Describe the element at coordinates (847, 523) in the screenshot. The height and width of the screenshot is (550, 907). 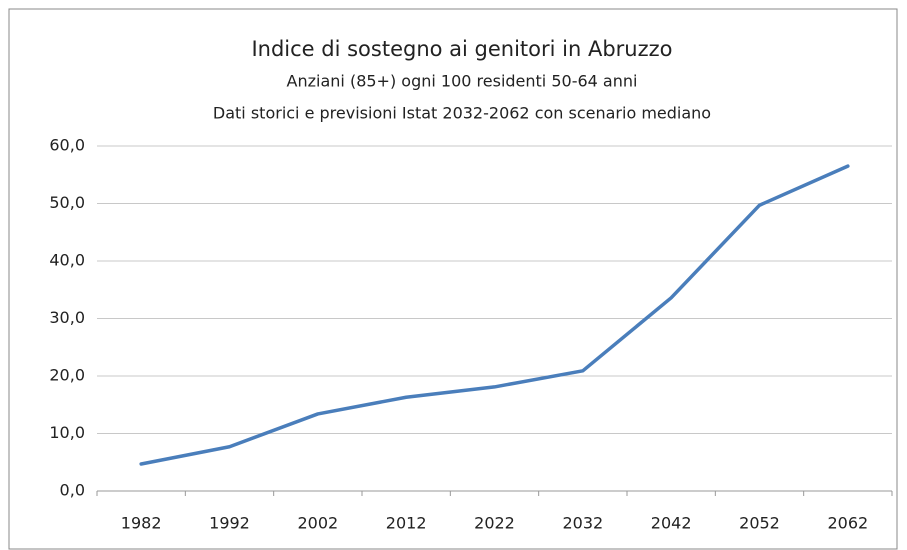
I see `x-tick-label: 2062` at that location.